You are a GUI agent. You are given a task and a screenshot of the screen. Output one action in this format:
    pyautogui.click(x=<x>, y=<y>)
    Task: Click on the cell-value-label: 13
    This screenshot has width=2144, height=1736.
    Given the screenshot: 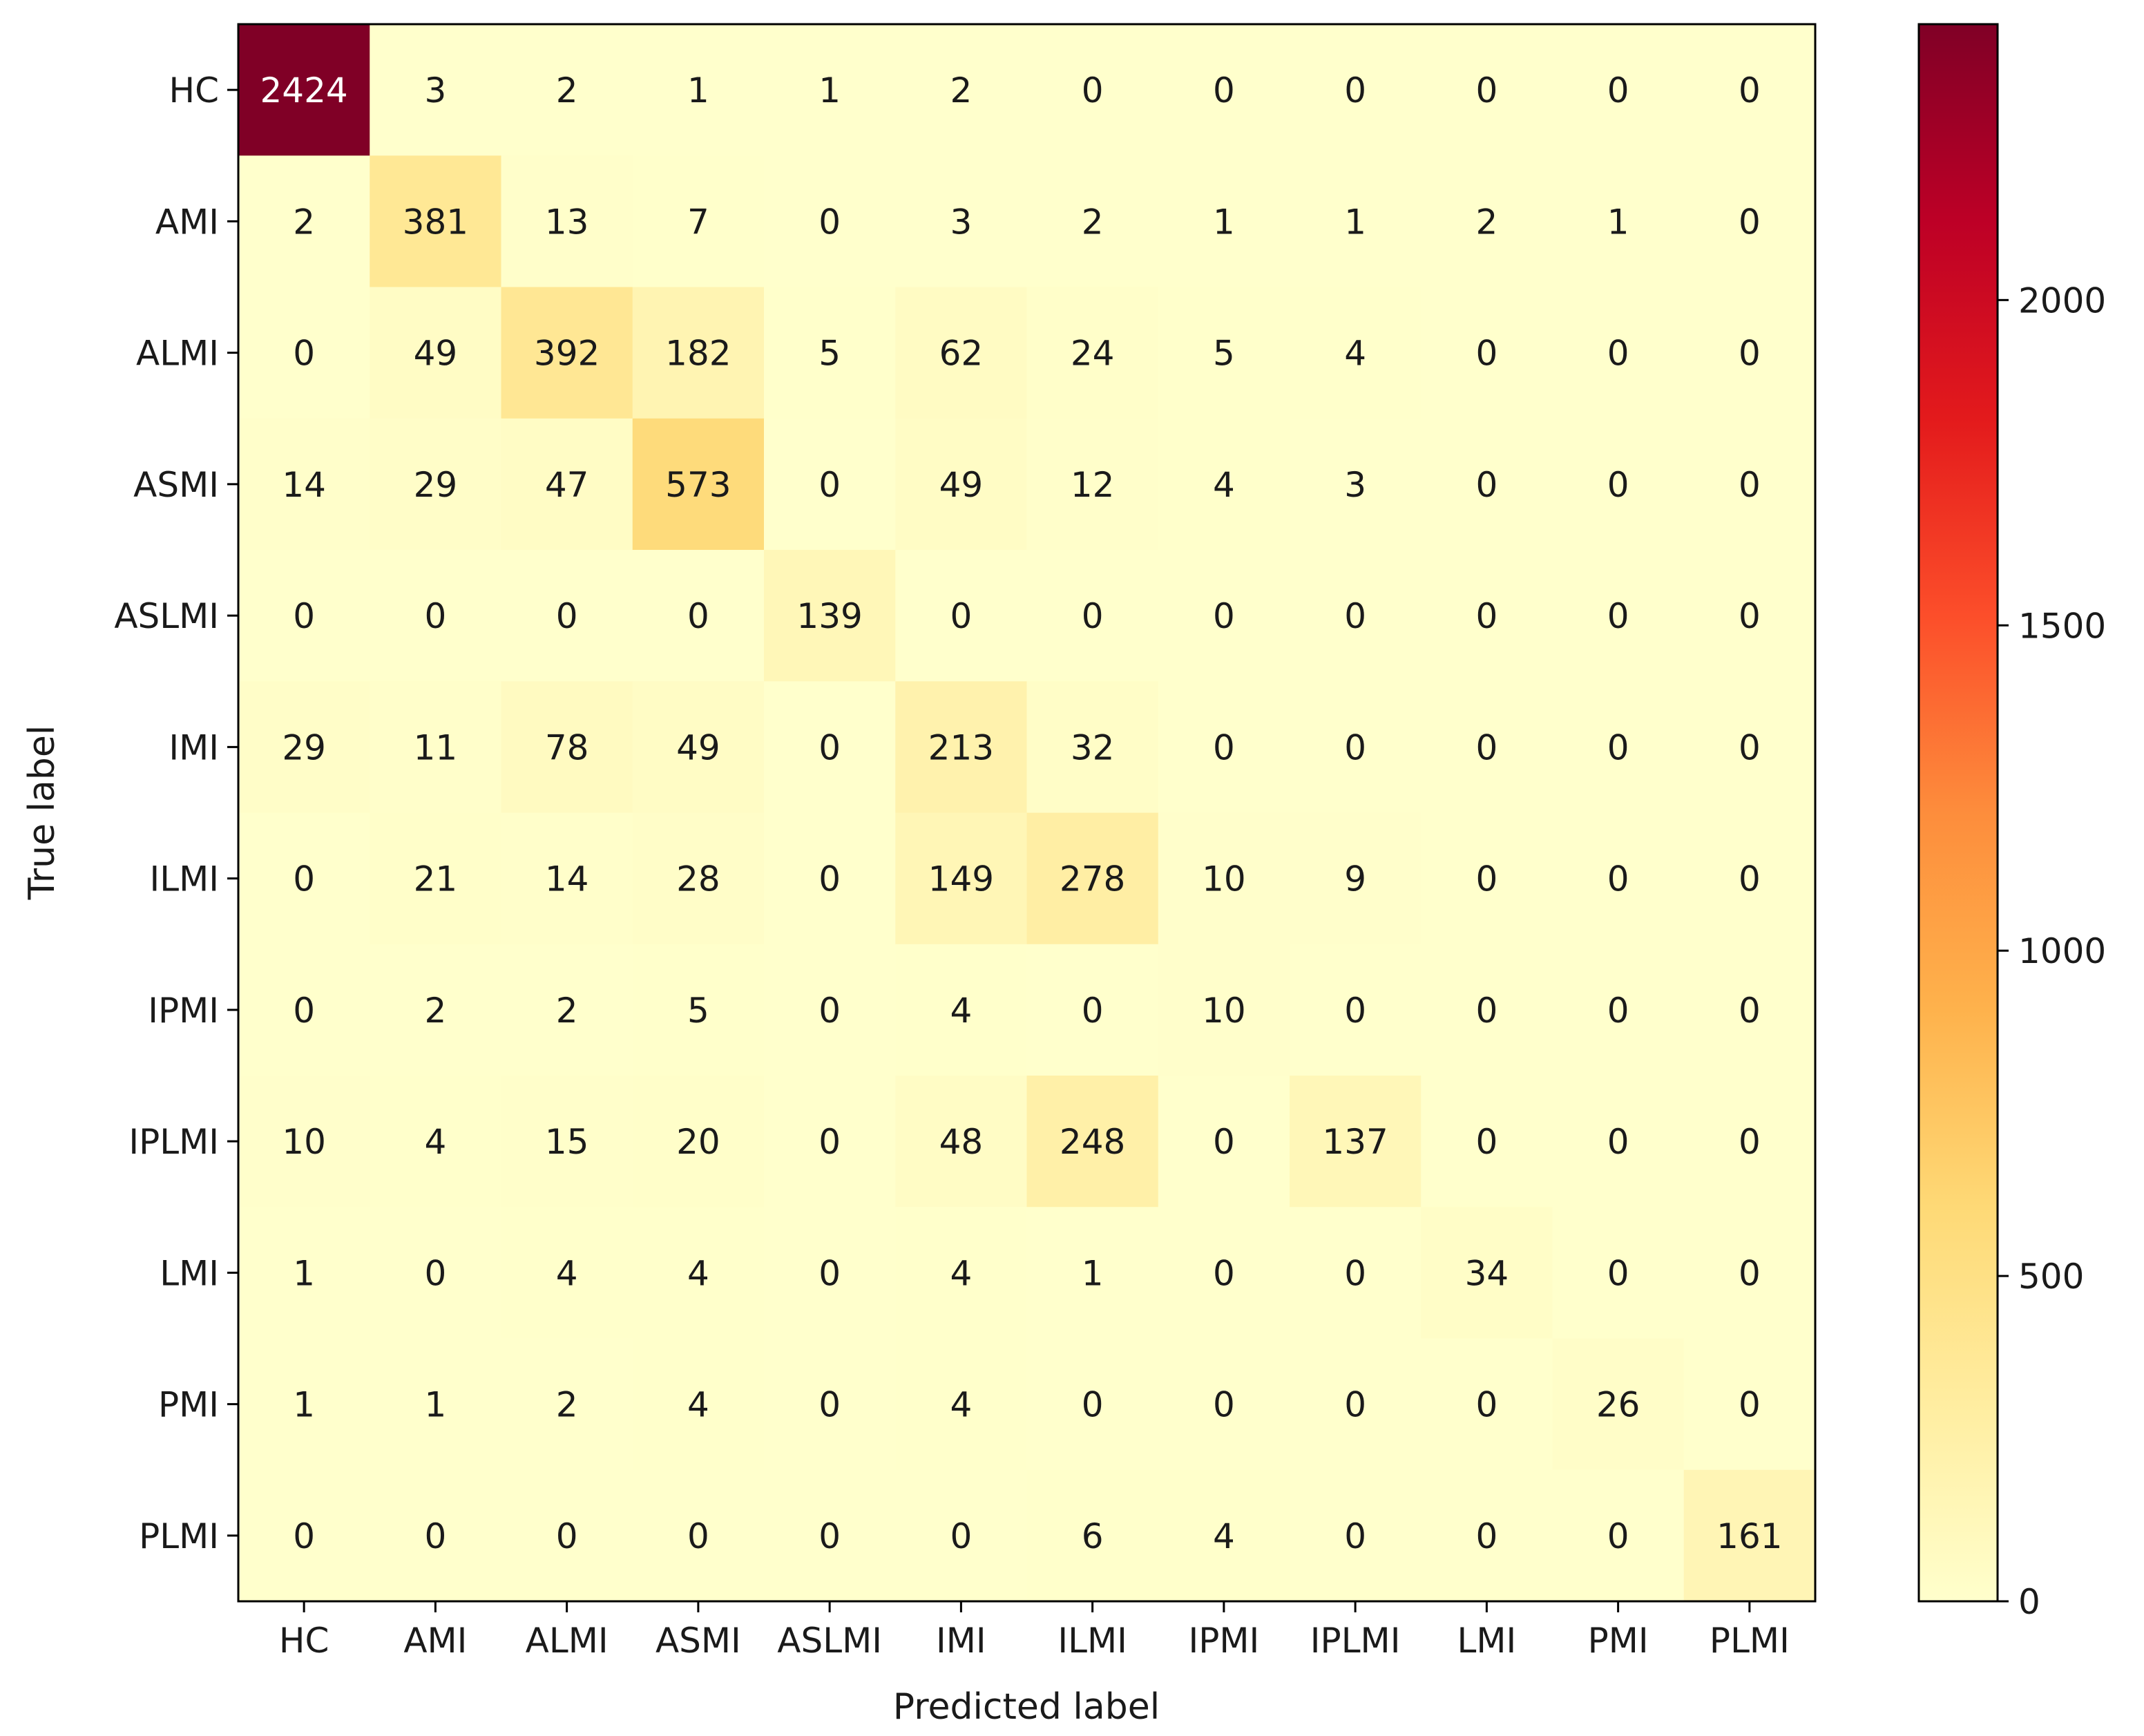 What is the action you would take?
    pyautogui.click(x=567, y=222)
    